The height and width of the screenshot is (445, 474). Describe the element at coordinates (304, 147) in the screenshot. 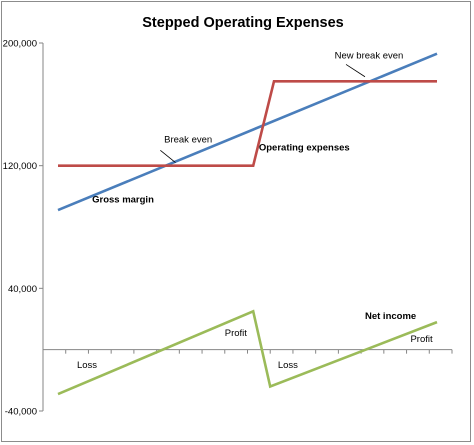

I see `annotation-label: Operating expenses` at that location.